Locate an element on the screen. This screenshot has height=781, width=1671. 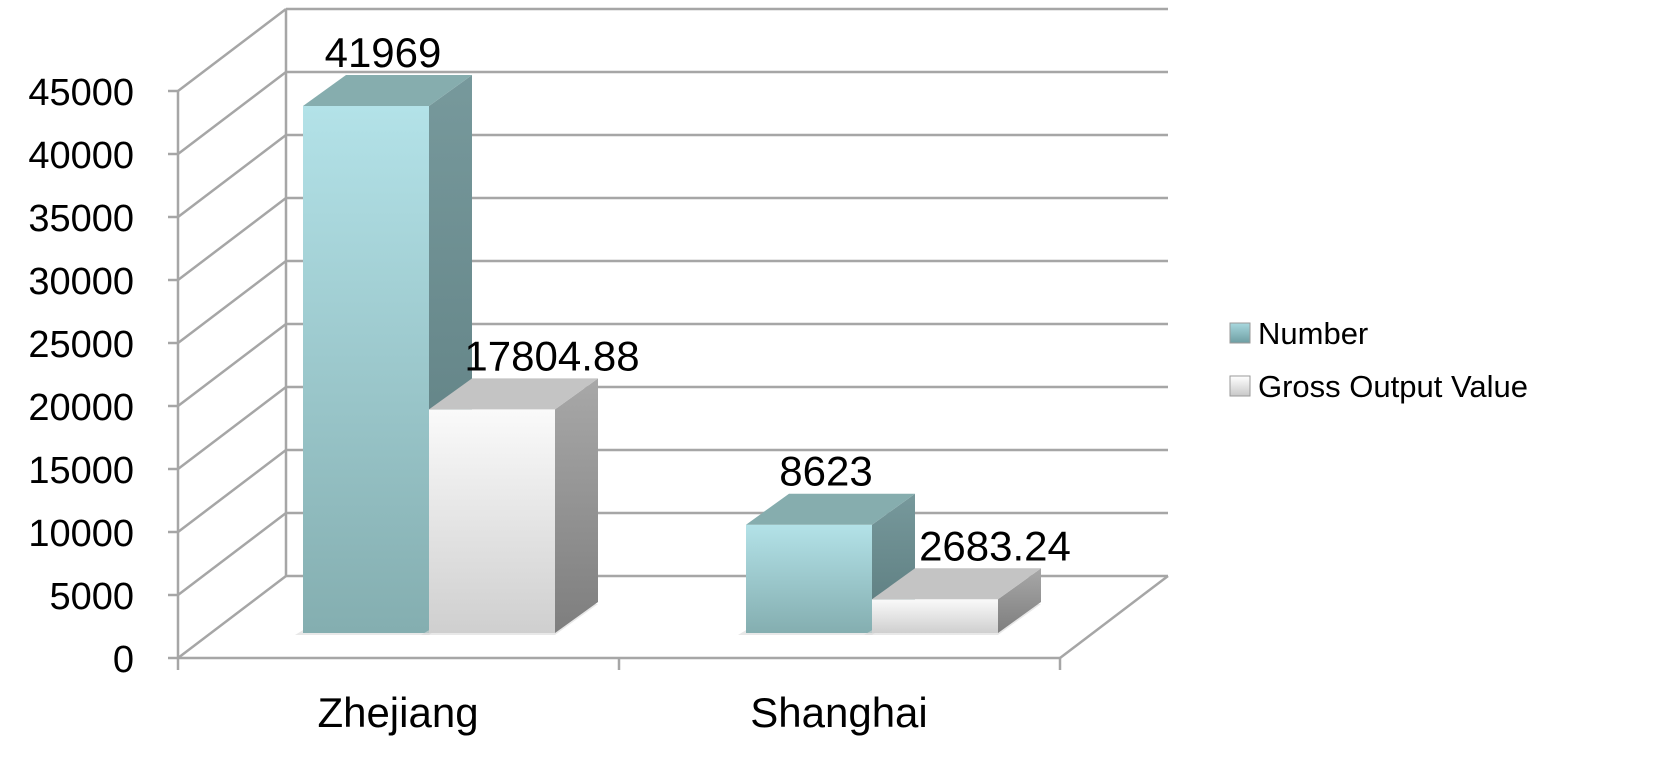
x-tick-label: Shanghai is located at coordinates (839, 712).